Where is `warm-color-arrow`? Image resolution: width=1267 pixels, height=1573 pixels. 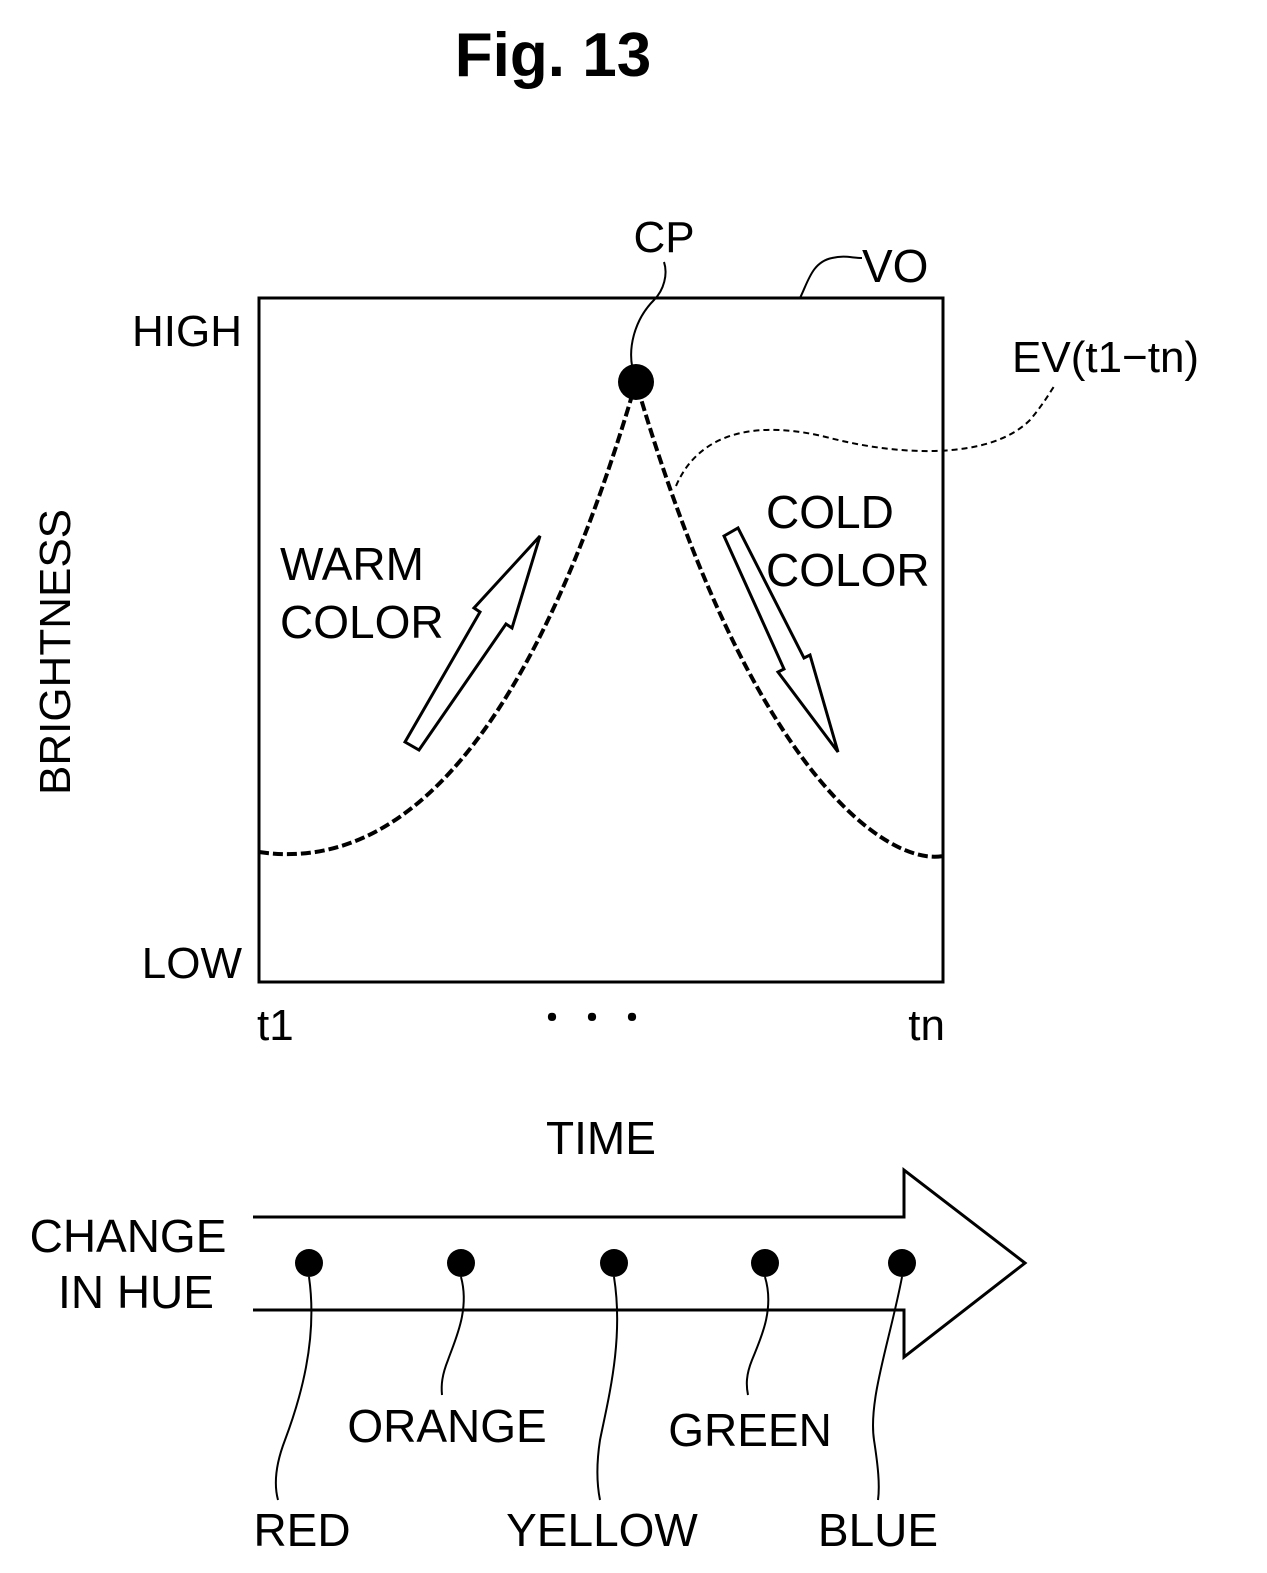
warm-color-arrow is located at coordinates (472, 643).